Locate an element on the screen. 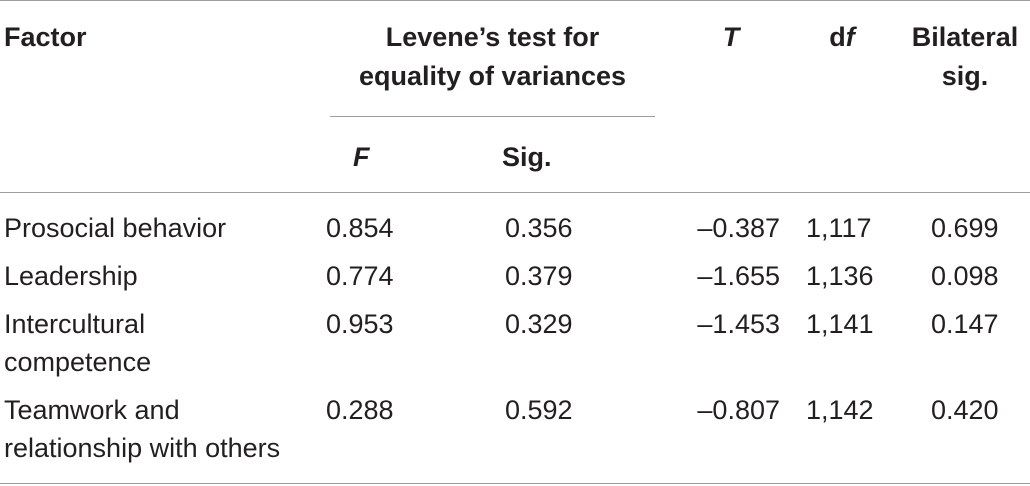 The image size is (1030, 486). row-3-f: 0.953 is located at coordinates (360, 324).